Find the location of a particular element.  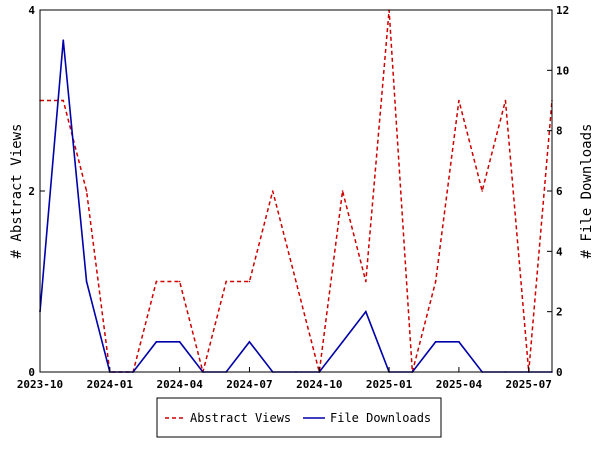

right-y-tick-label: 4 is located at coordinates (559, 251).